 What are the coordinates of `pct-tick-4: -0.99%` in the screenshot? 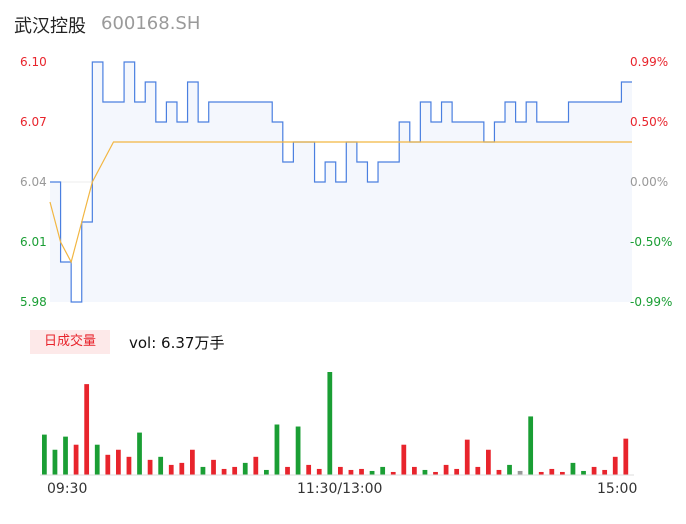 It's located at (651, 302).